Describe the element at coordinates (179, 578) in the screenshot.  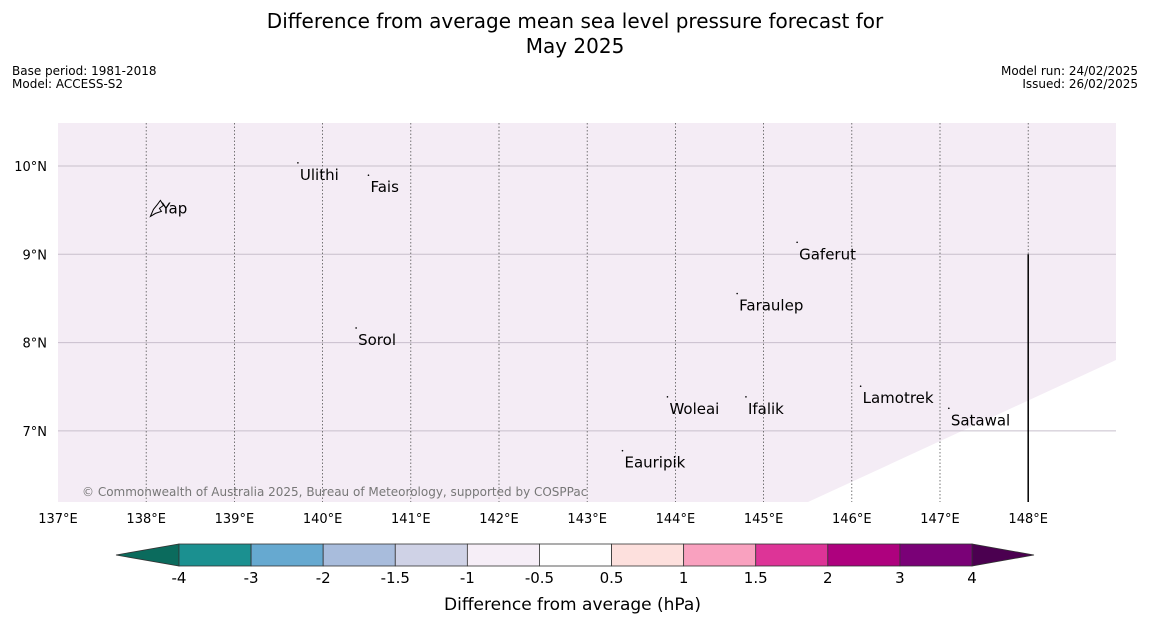
I see `colorbar-tick-label: -4` at that location.